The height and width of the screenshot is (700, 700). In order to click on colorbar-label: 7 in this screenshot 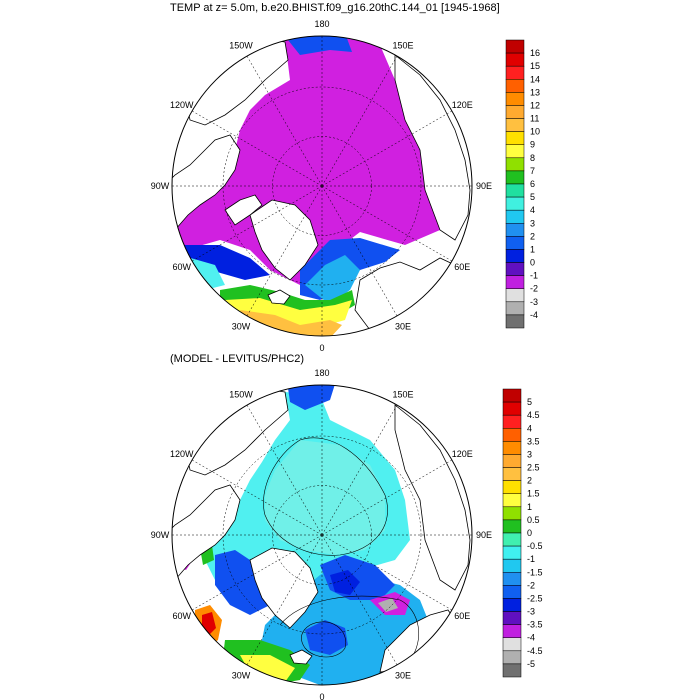, I will do `click(532, 171)`.